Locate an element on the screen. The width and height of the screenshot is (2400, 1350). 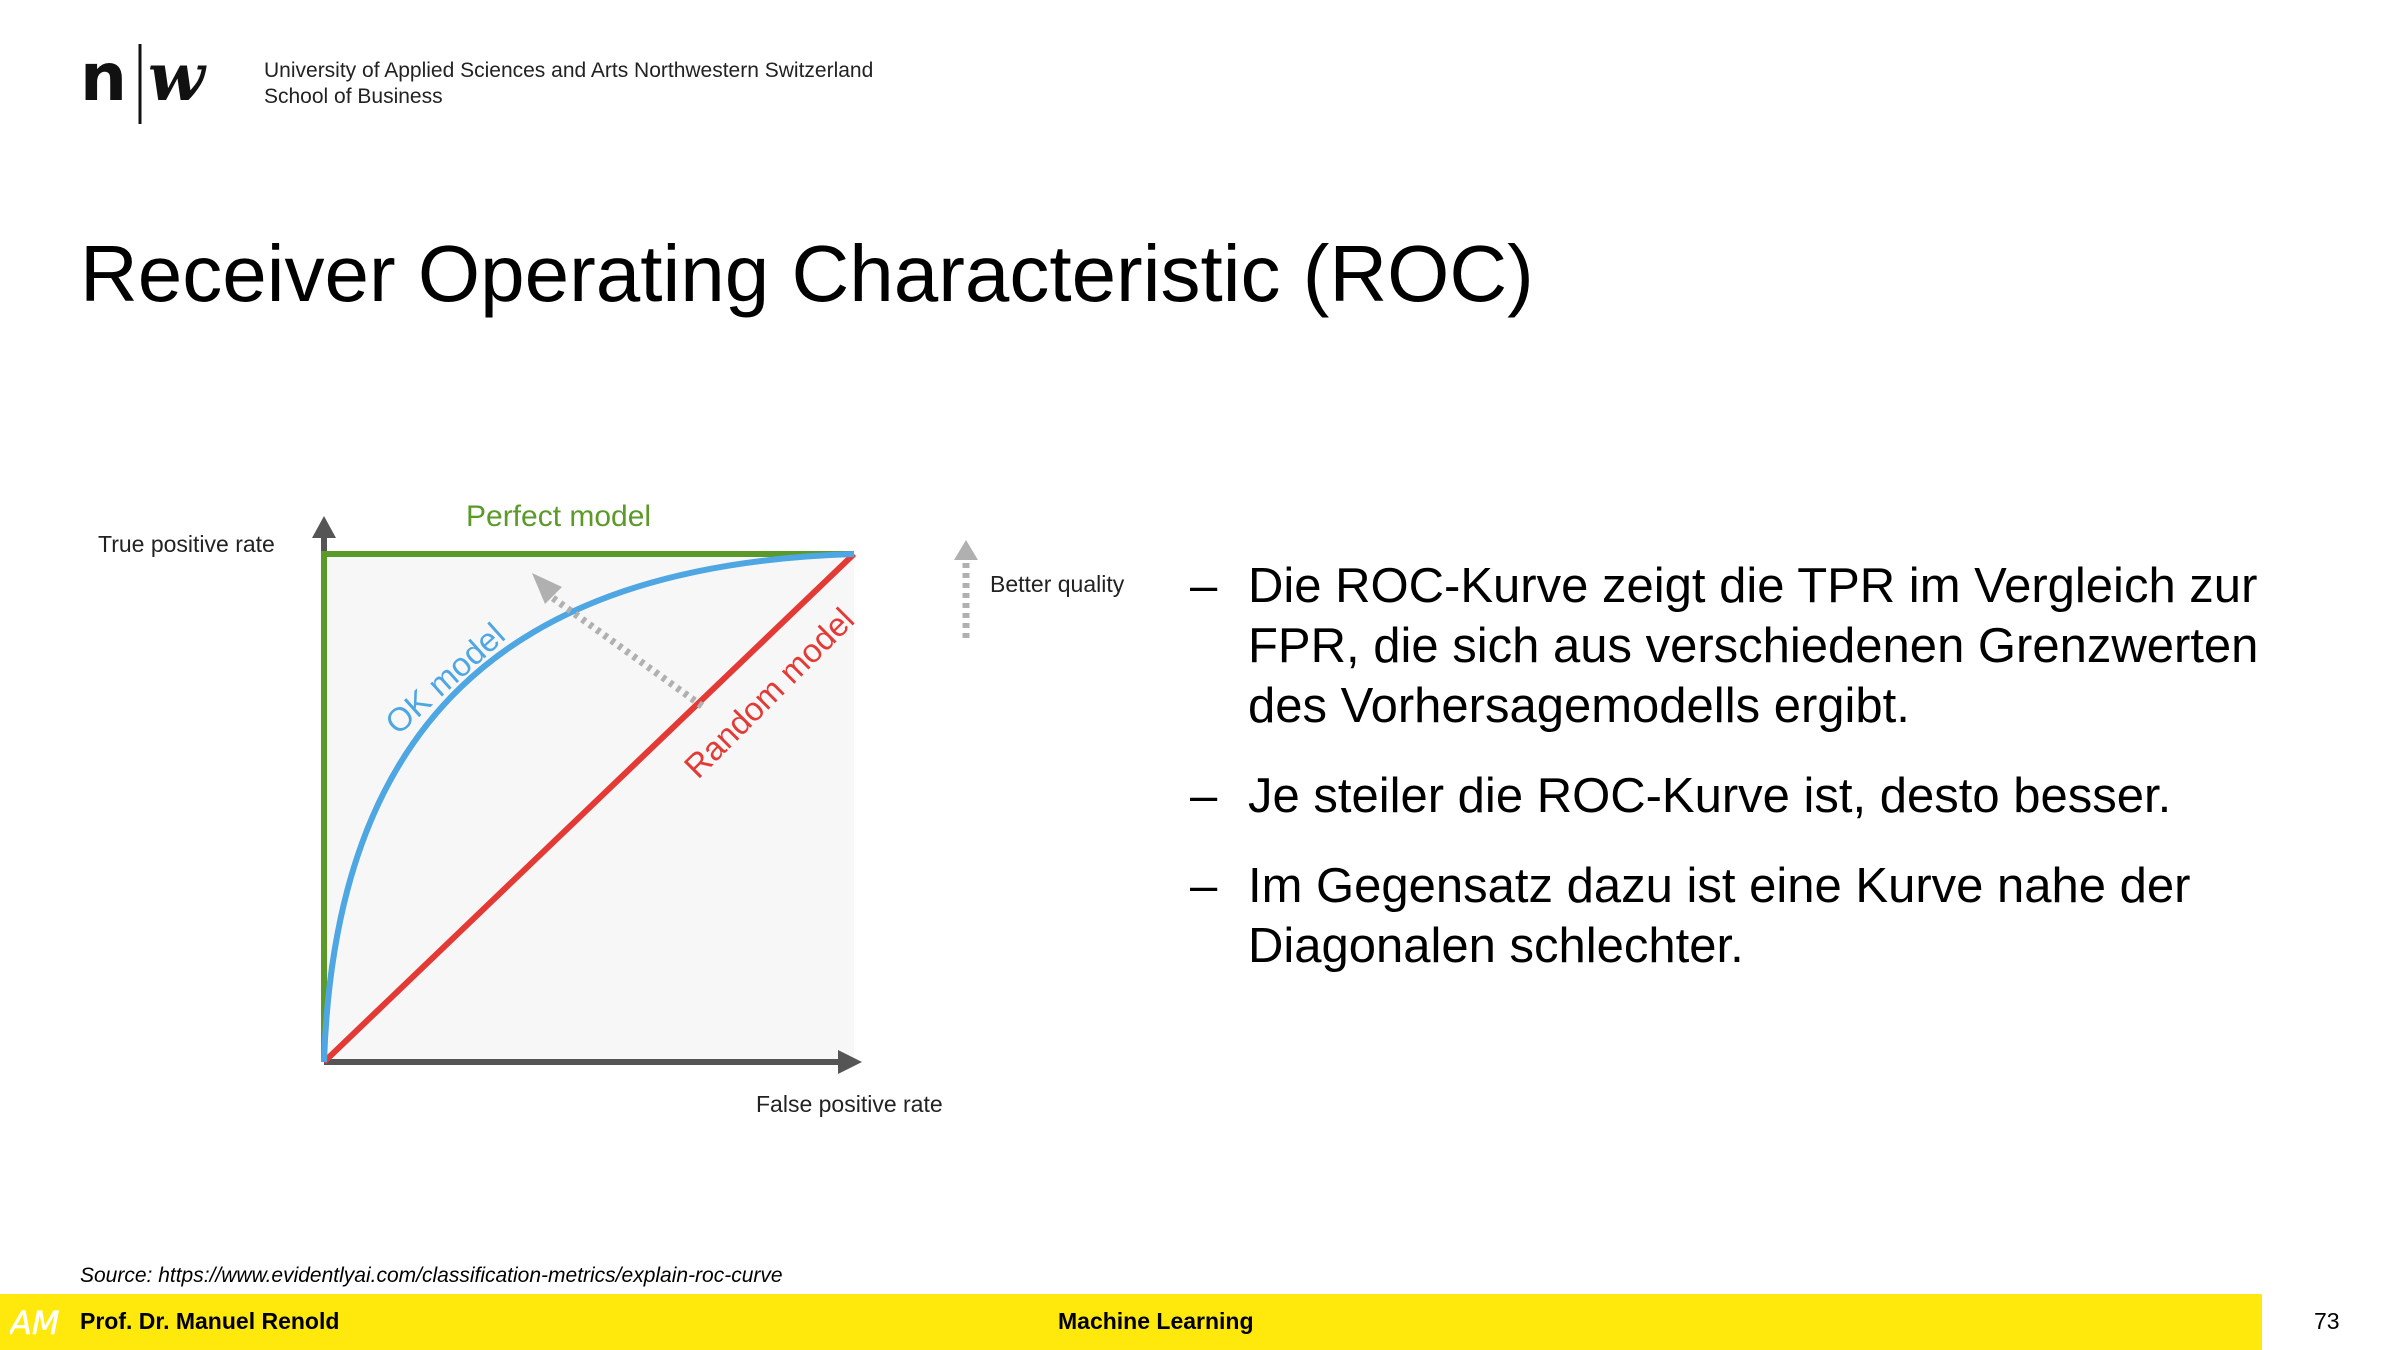
svg-text: w is located at coordinates (177, 78).